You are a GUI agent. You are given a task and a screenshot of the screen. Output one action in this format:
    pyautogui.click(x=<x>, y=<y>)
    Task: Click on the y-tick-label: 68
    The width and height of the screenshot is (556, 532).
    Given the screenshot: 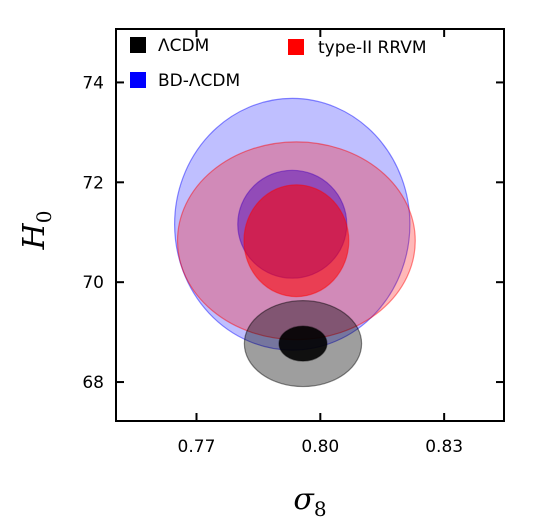 What is the action you would take?
    pyautogui.click(x=93, y=383)
    